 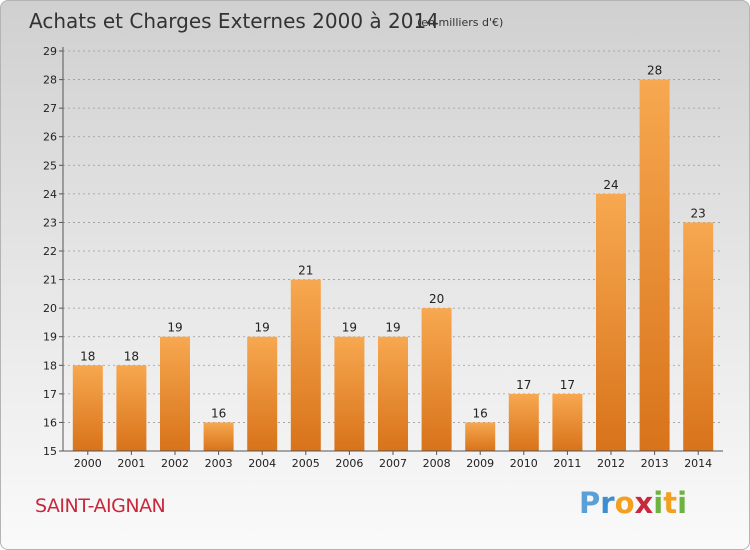 I want to click on chart-title: Achats et Charges Externes 2000 à 2014, so click(x=234, y=21).